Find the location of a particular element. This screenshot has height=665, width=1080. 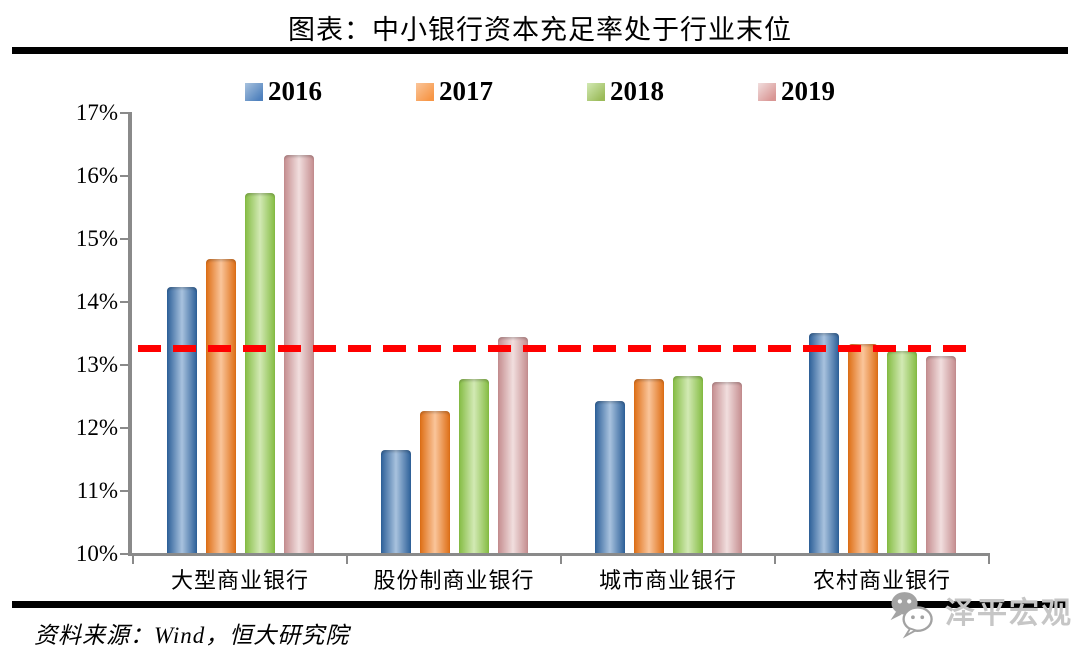

legend-label: 2019 is located at coordinates (808, 91).